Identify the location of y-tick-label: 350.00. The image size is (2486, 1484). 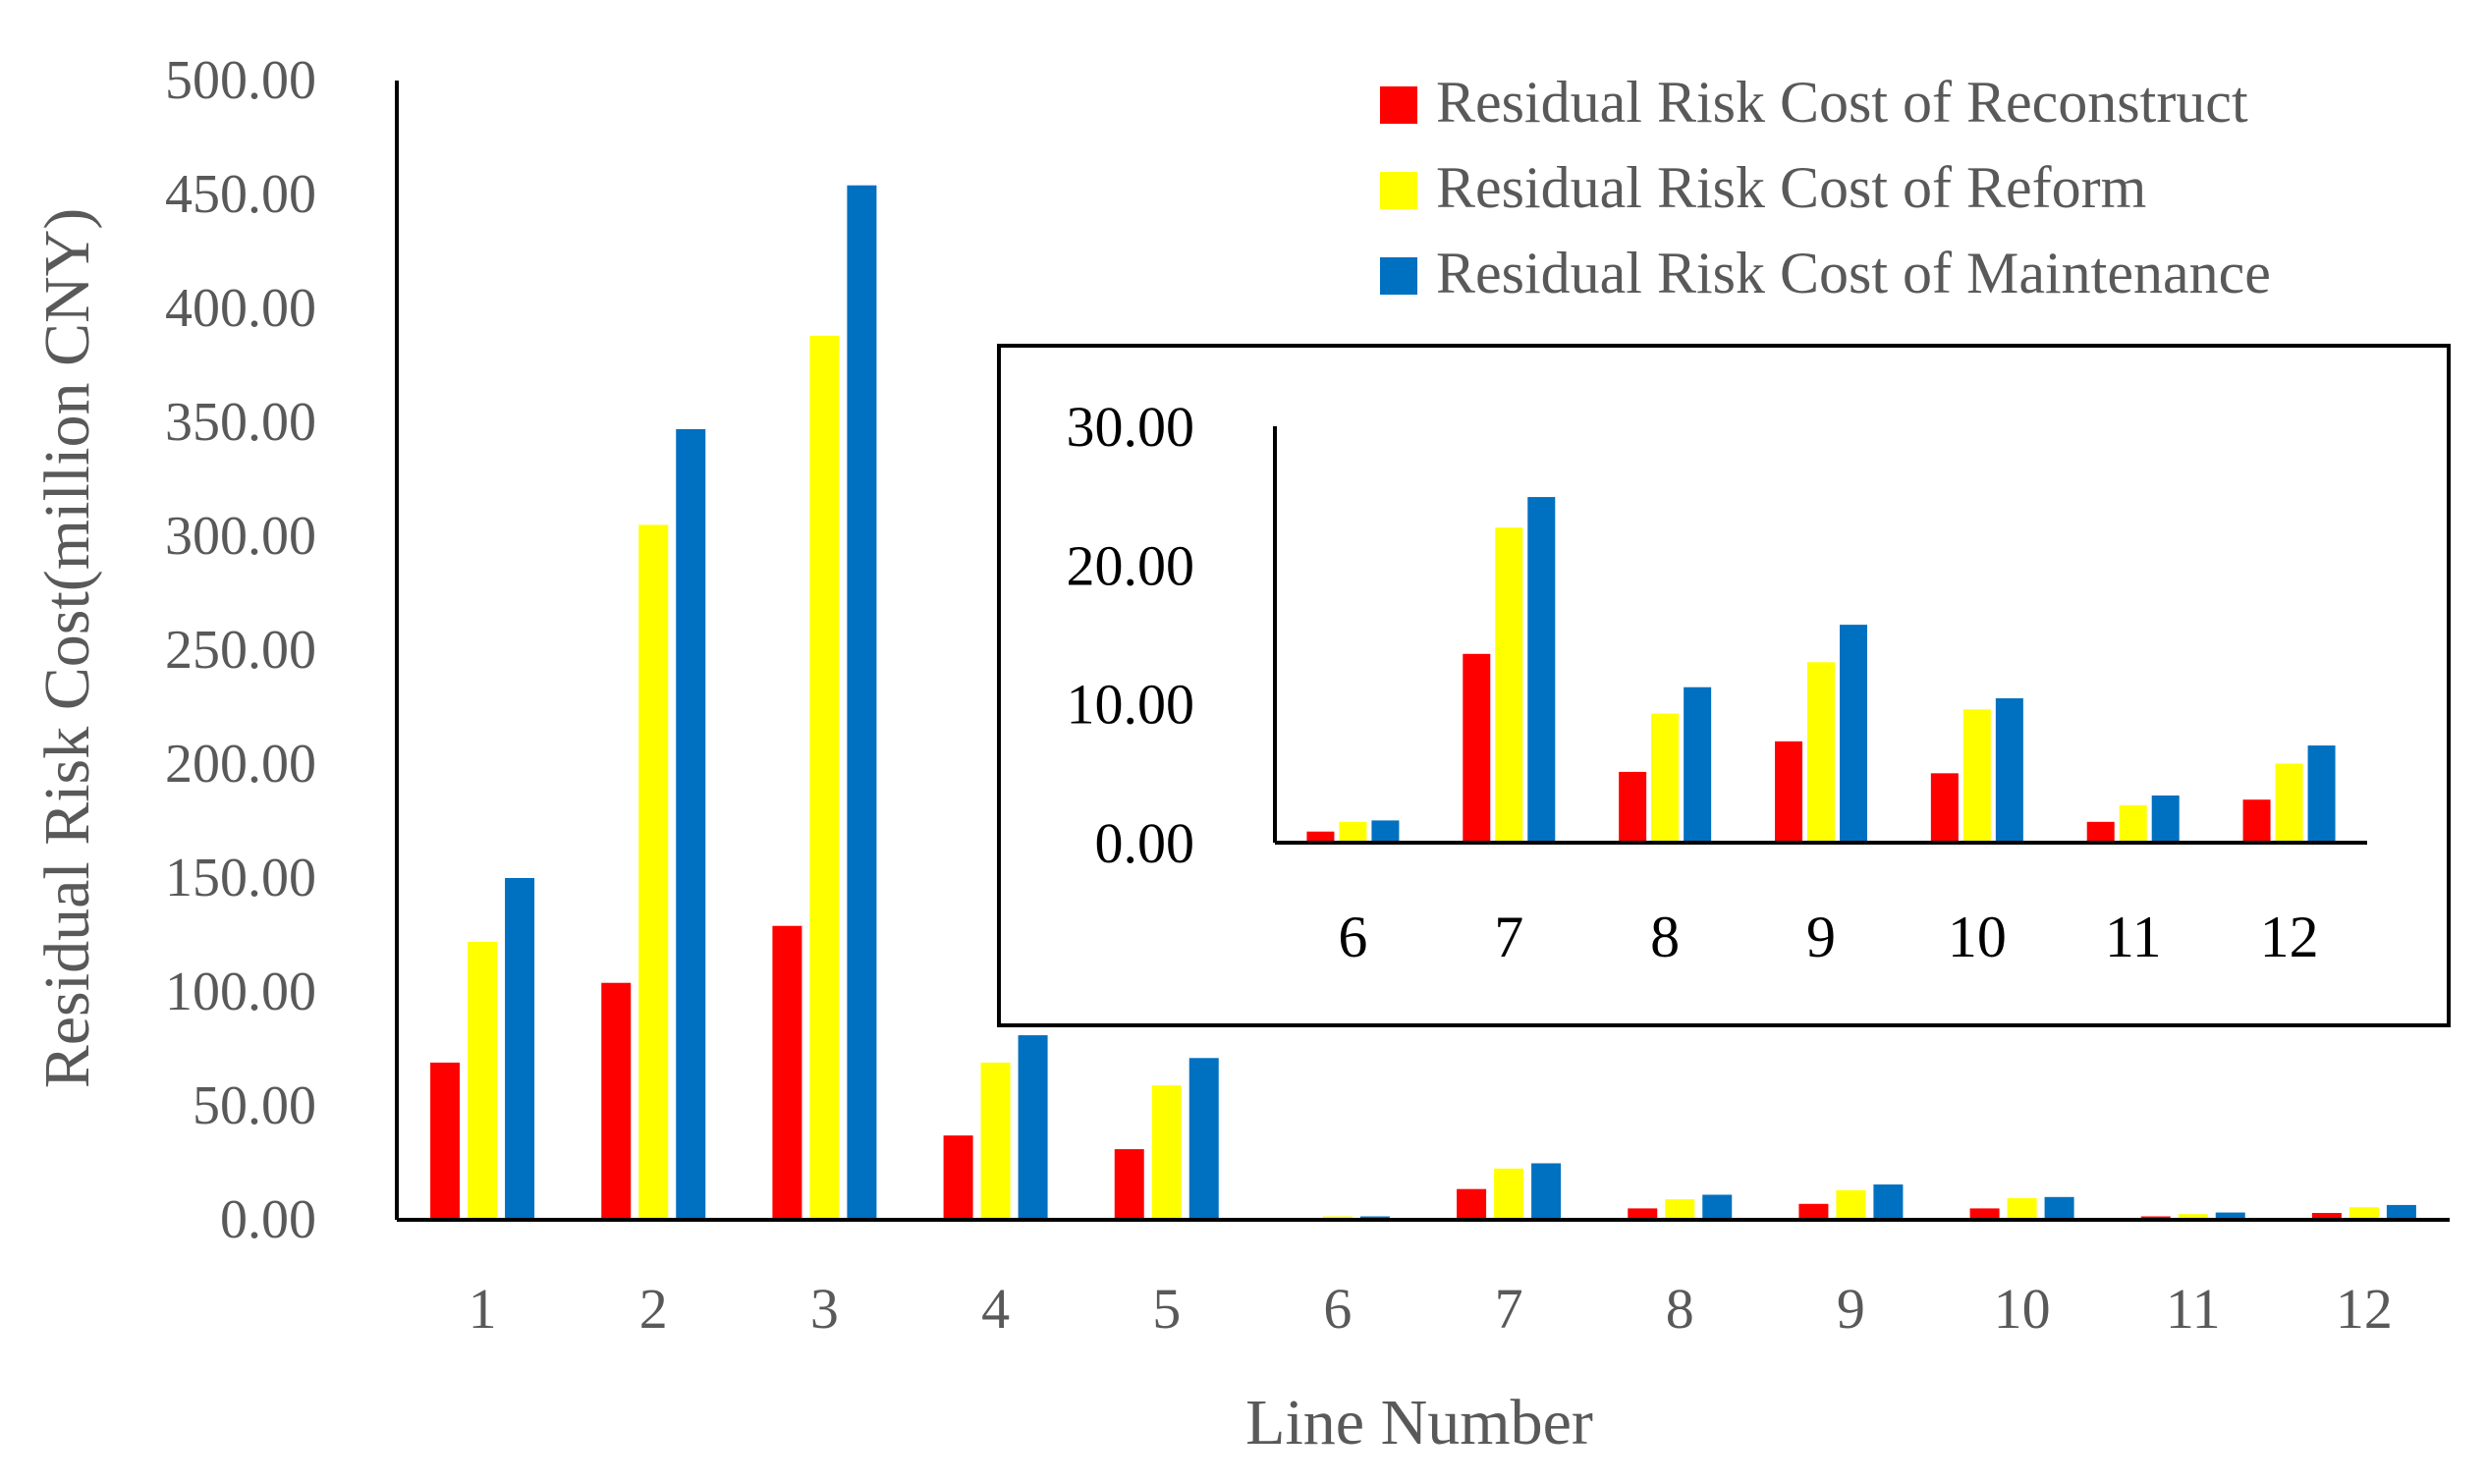
(240, 422).